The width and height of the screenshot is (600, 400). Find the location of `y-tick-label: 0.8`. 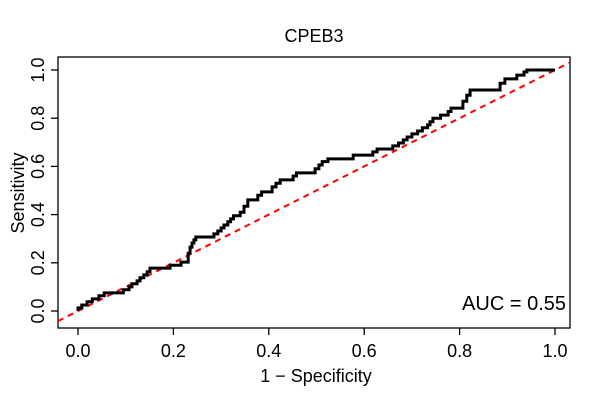

y-tick-label: 0.8 is located at coordinates (38, 118).